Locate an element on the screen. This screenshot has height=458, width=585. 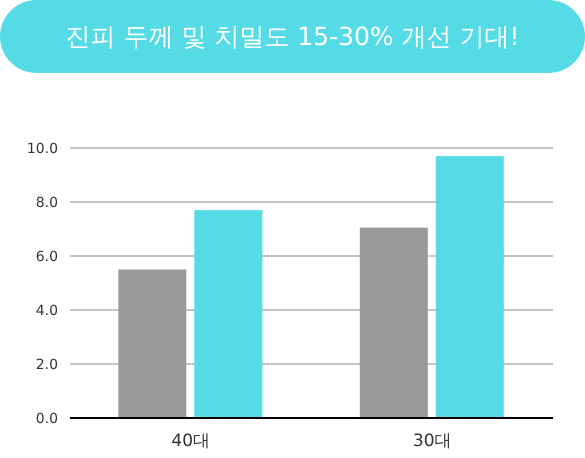
x-tick-label: 30대 is located at coordinates (432, 441).